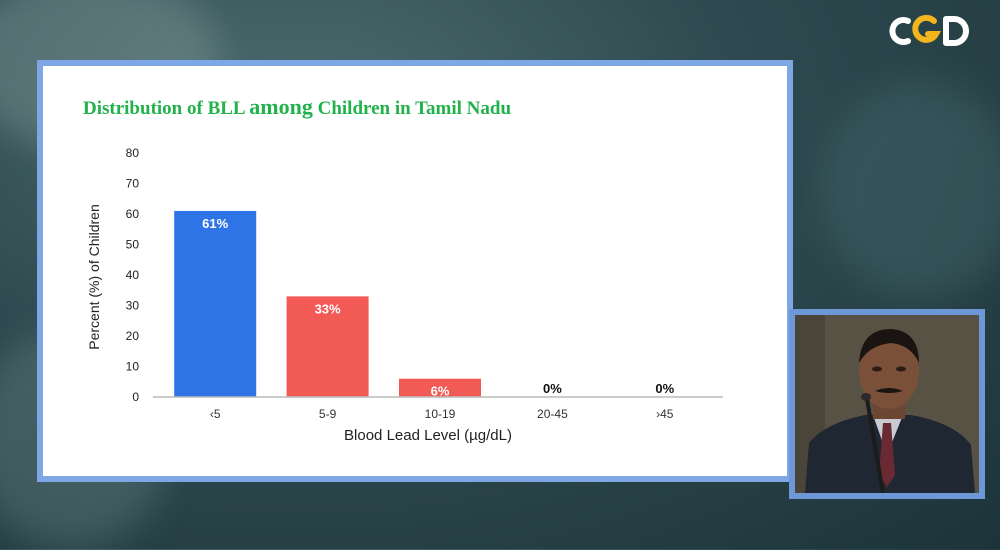  What do you see at coordinates (552, 388) in the screenshot?
I see `data-label-3: 0%` at bounding box center [552, 388].